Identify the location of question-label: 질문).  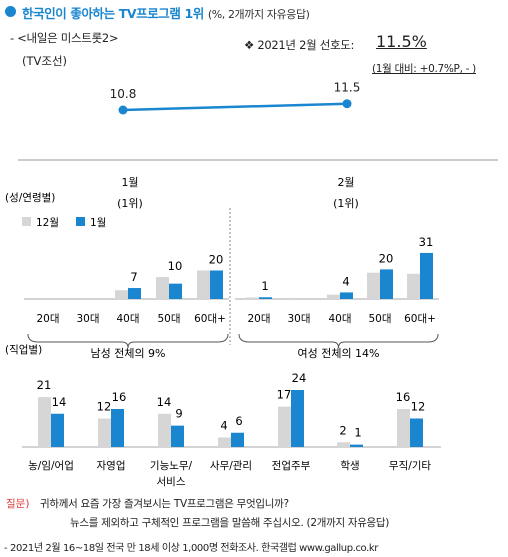
(18, 504).